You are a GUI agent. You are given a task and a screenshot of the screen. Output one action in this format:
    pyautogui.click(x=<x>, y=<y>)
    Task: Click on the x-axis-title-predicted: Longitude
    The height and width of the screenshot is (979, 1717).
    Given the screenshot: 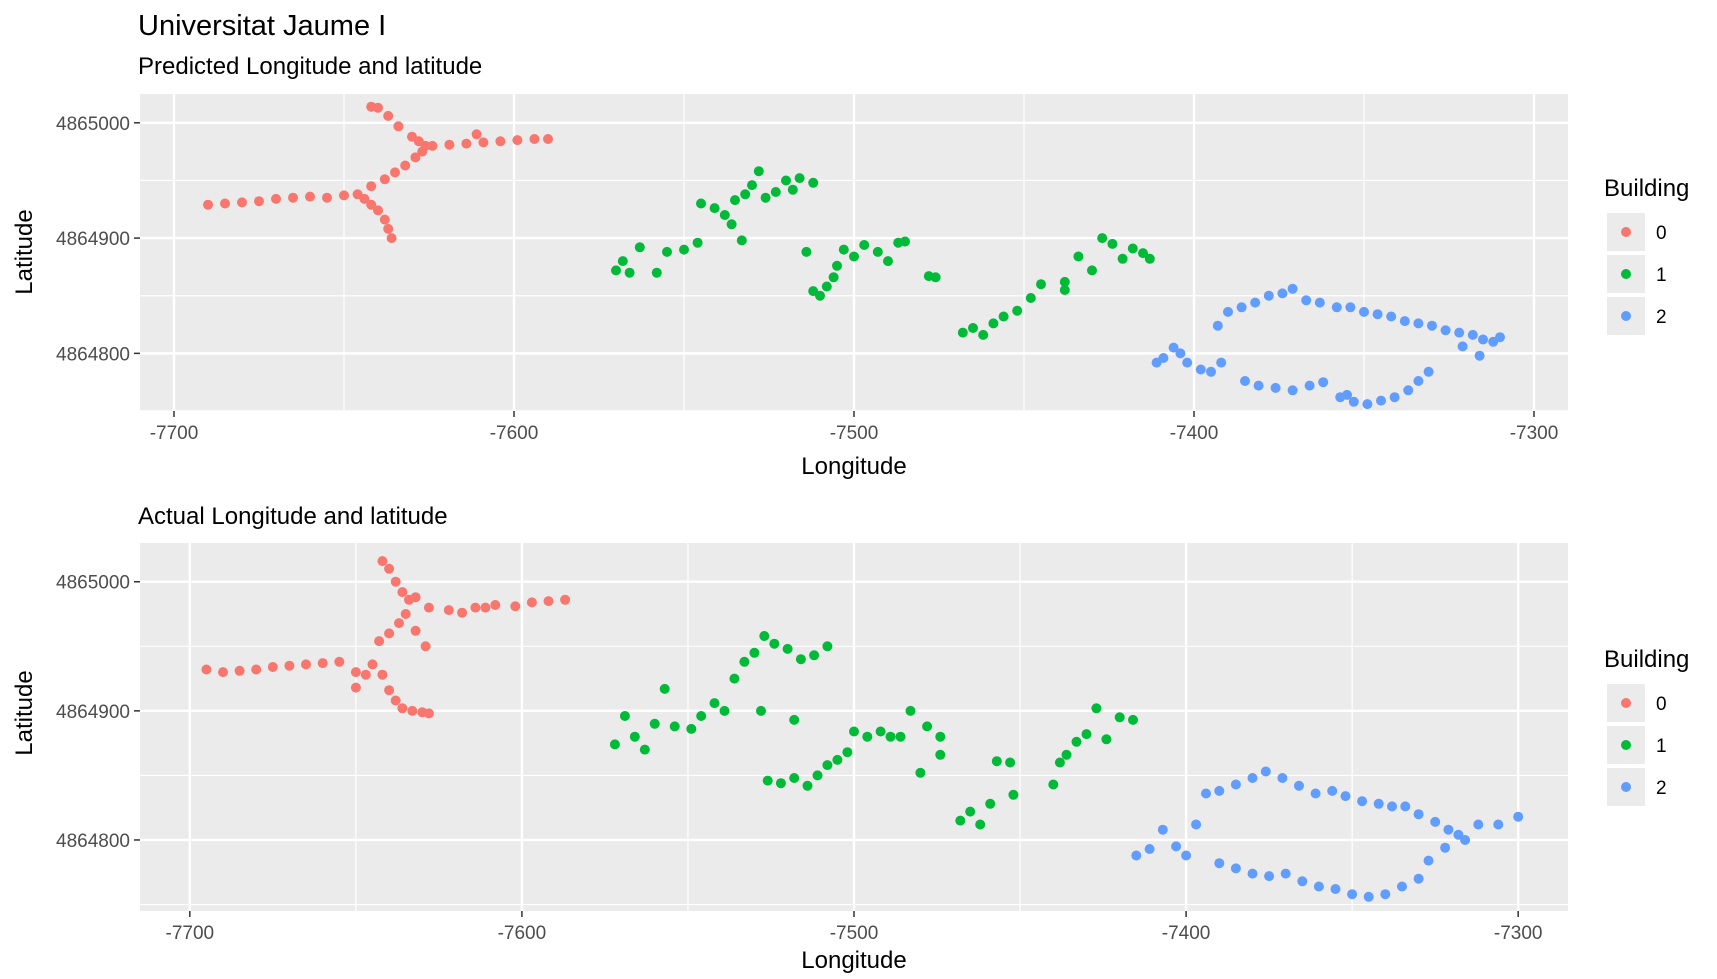 What is the action you would take?
    pyautogui.click(x=853, y=466)
    